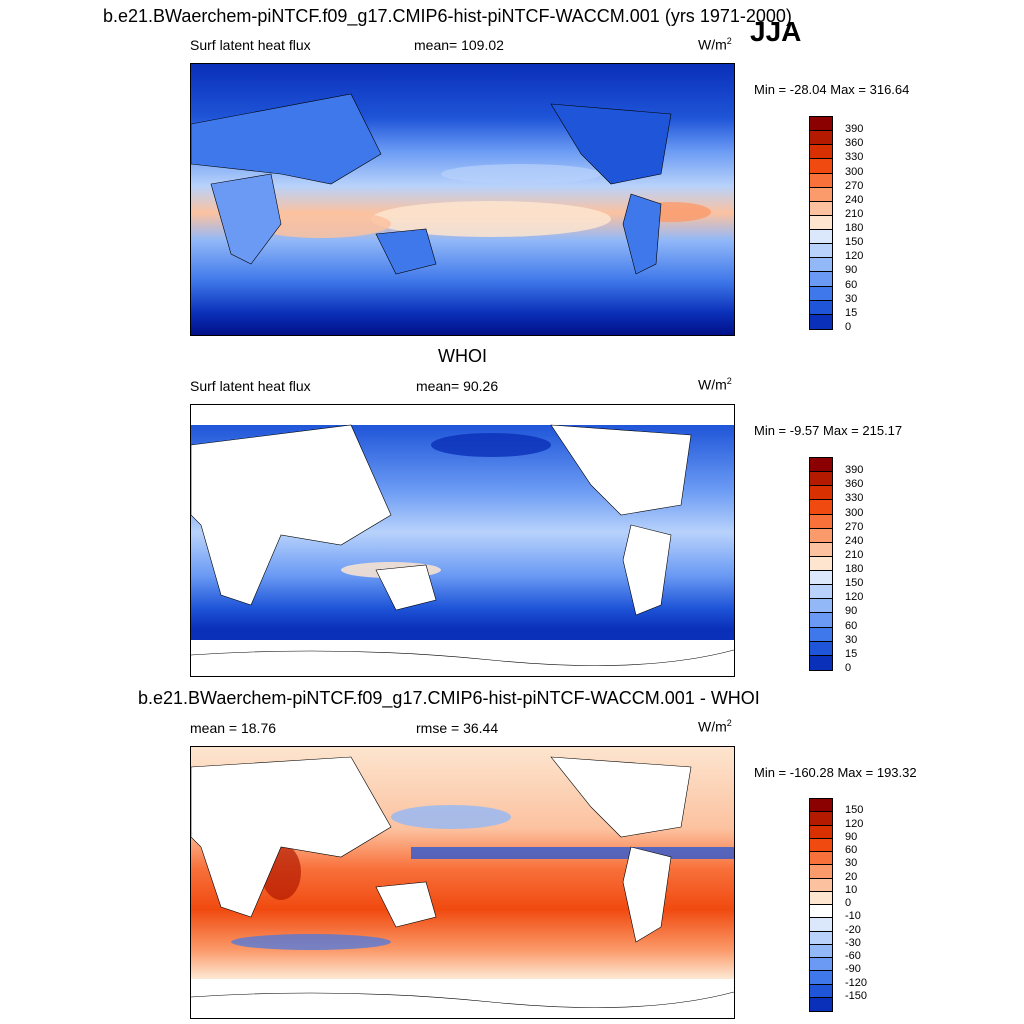 The width and height of the screenshot is (1024, 1024). I want to click on colorbar-tick-label: -120, so click(856, 982).